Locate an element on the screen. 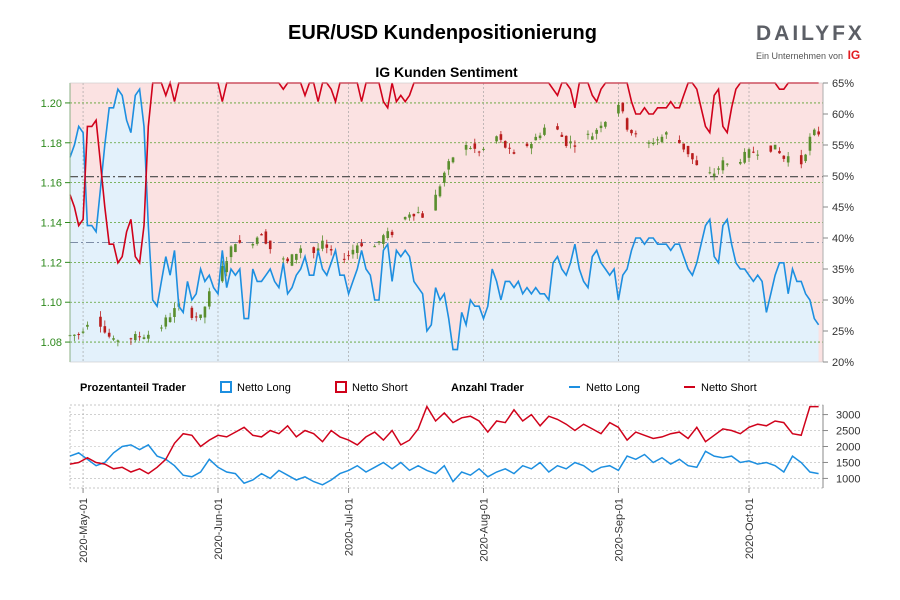 The height and width of the screenshot is (600, 900). legend-group-percent: Prozentanteil Trader is located at coordinates (133, 388).